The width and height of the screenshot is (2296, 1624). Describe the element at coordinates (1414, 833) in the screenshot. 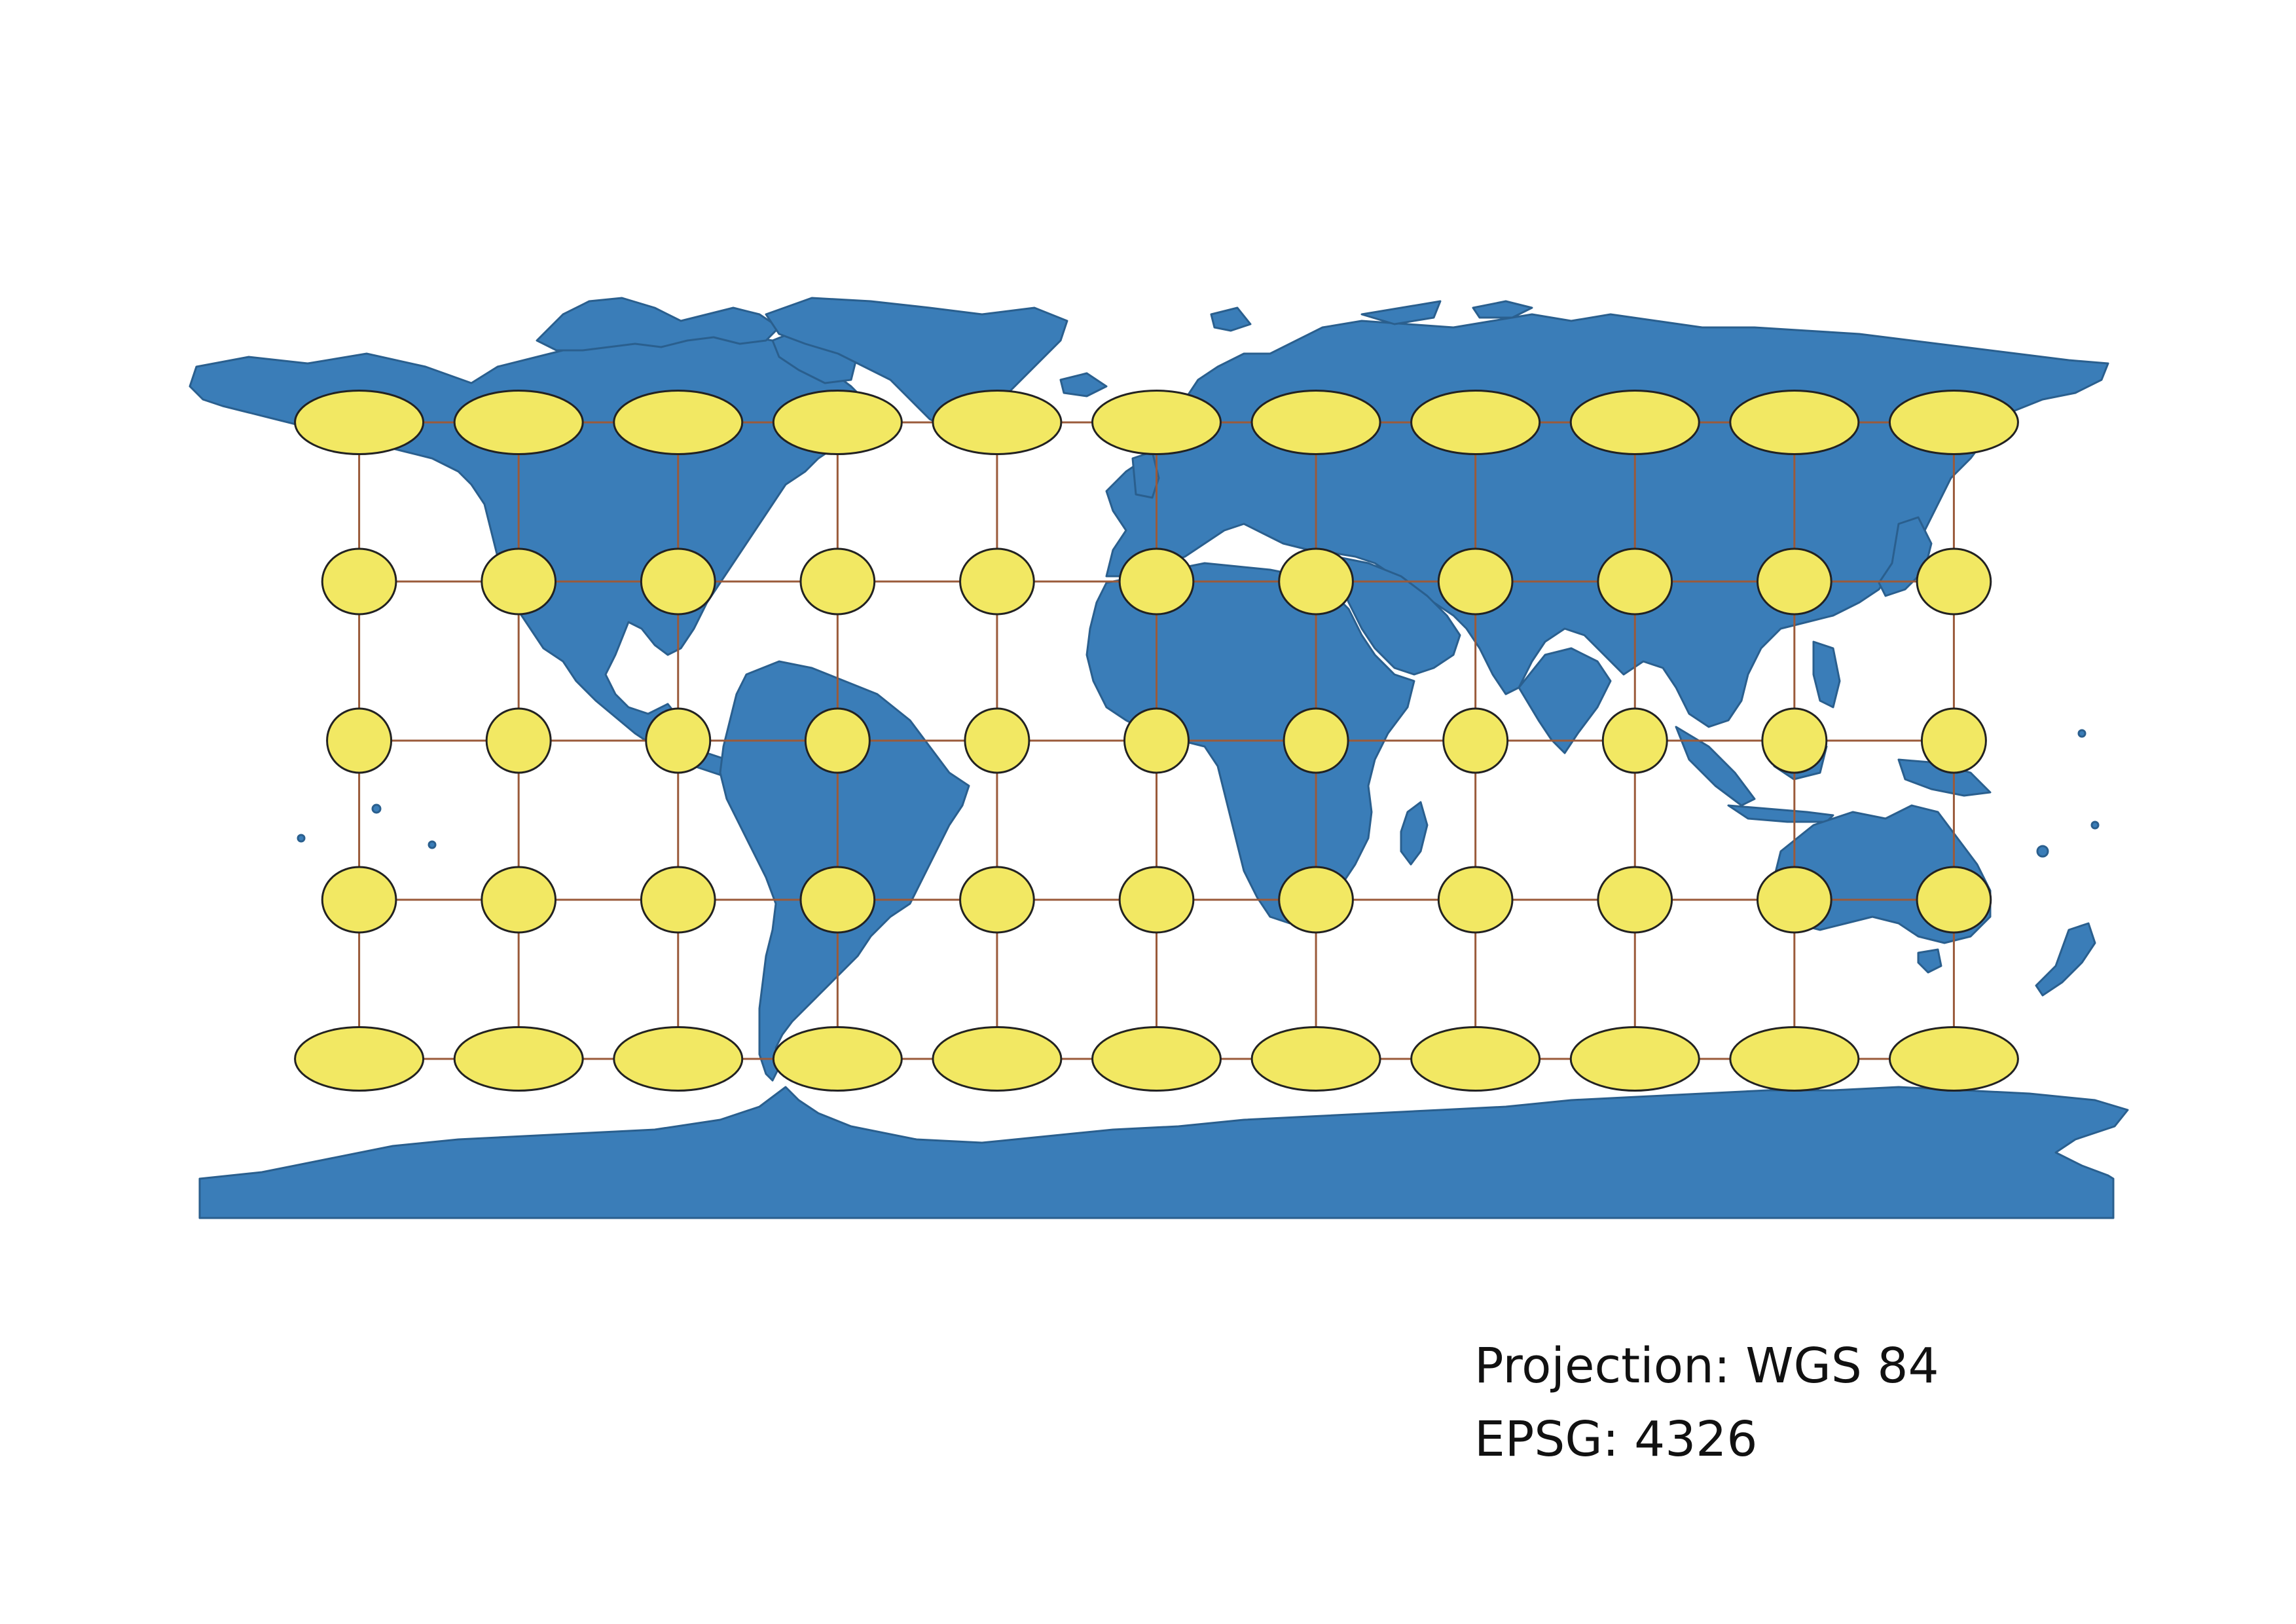

I see `land-madagascar` at that location.